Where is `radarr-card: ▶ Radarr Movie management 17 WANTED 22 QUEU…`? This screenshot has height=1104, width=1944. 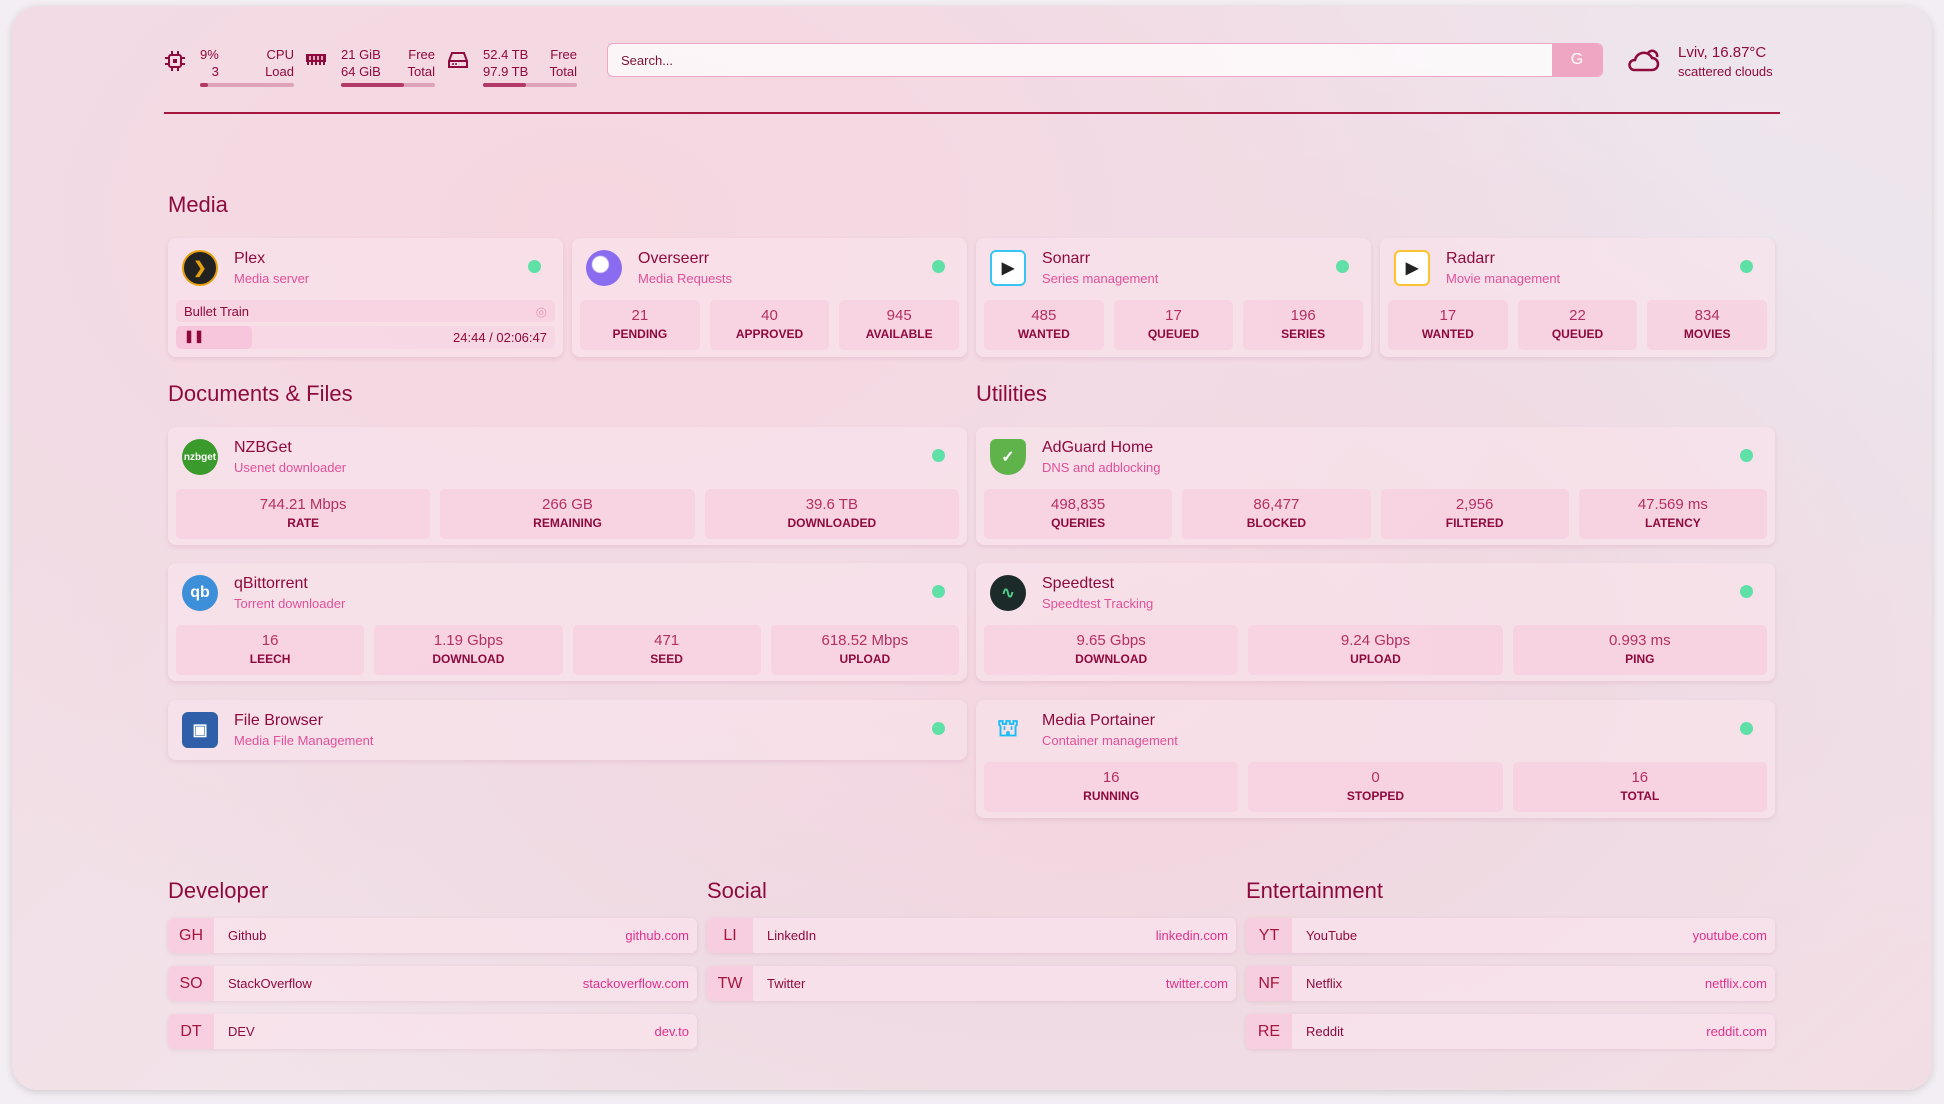
radarr-card: ▶ Radarr Movie management 17 WANTED 22 QUEU… is located at coordinates (1577, 297).